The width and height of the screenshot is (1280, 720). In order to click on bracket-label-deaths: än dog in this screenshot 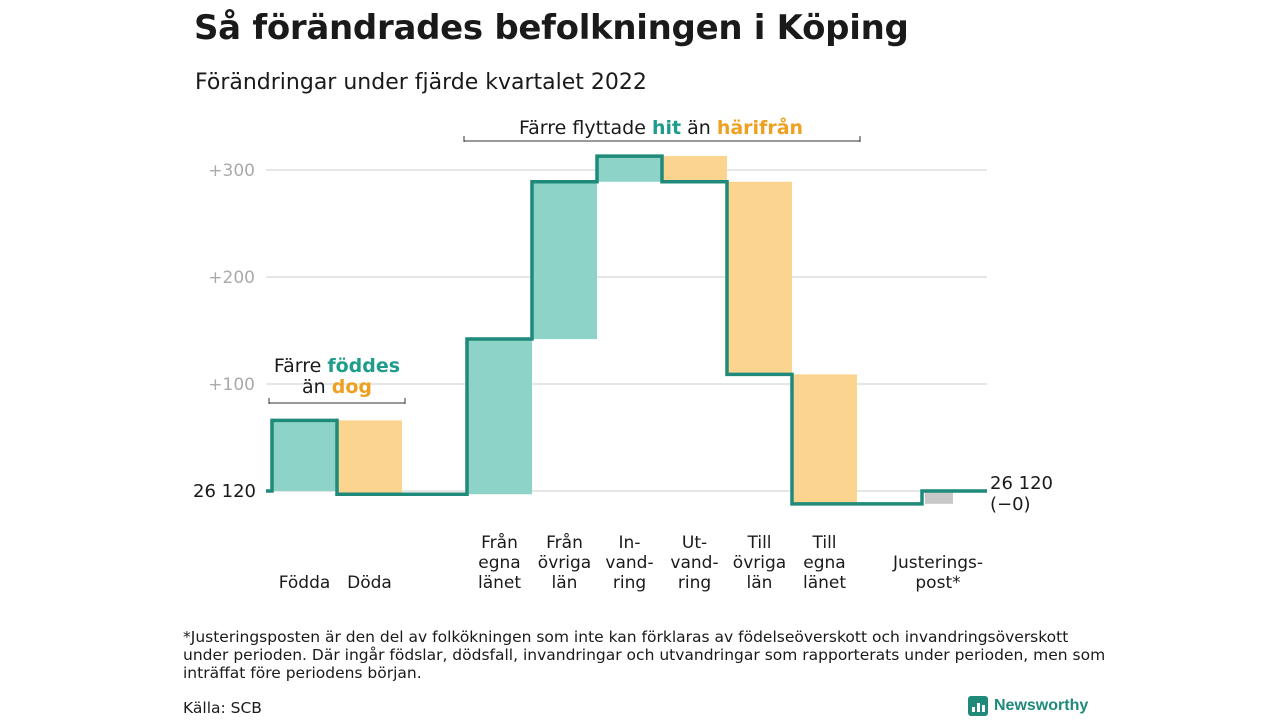, I will do `click(337, 387)`.